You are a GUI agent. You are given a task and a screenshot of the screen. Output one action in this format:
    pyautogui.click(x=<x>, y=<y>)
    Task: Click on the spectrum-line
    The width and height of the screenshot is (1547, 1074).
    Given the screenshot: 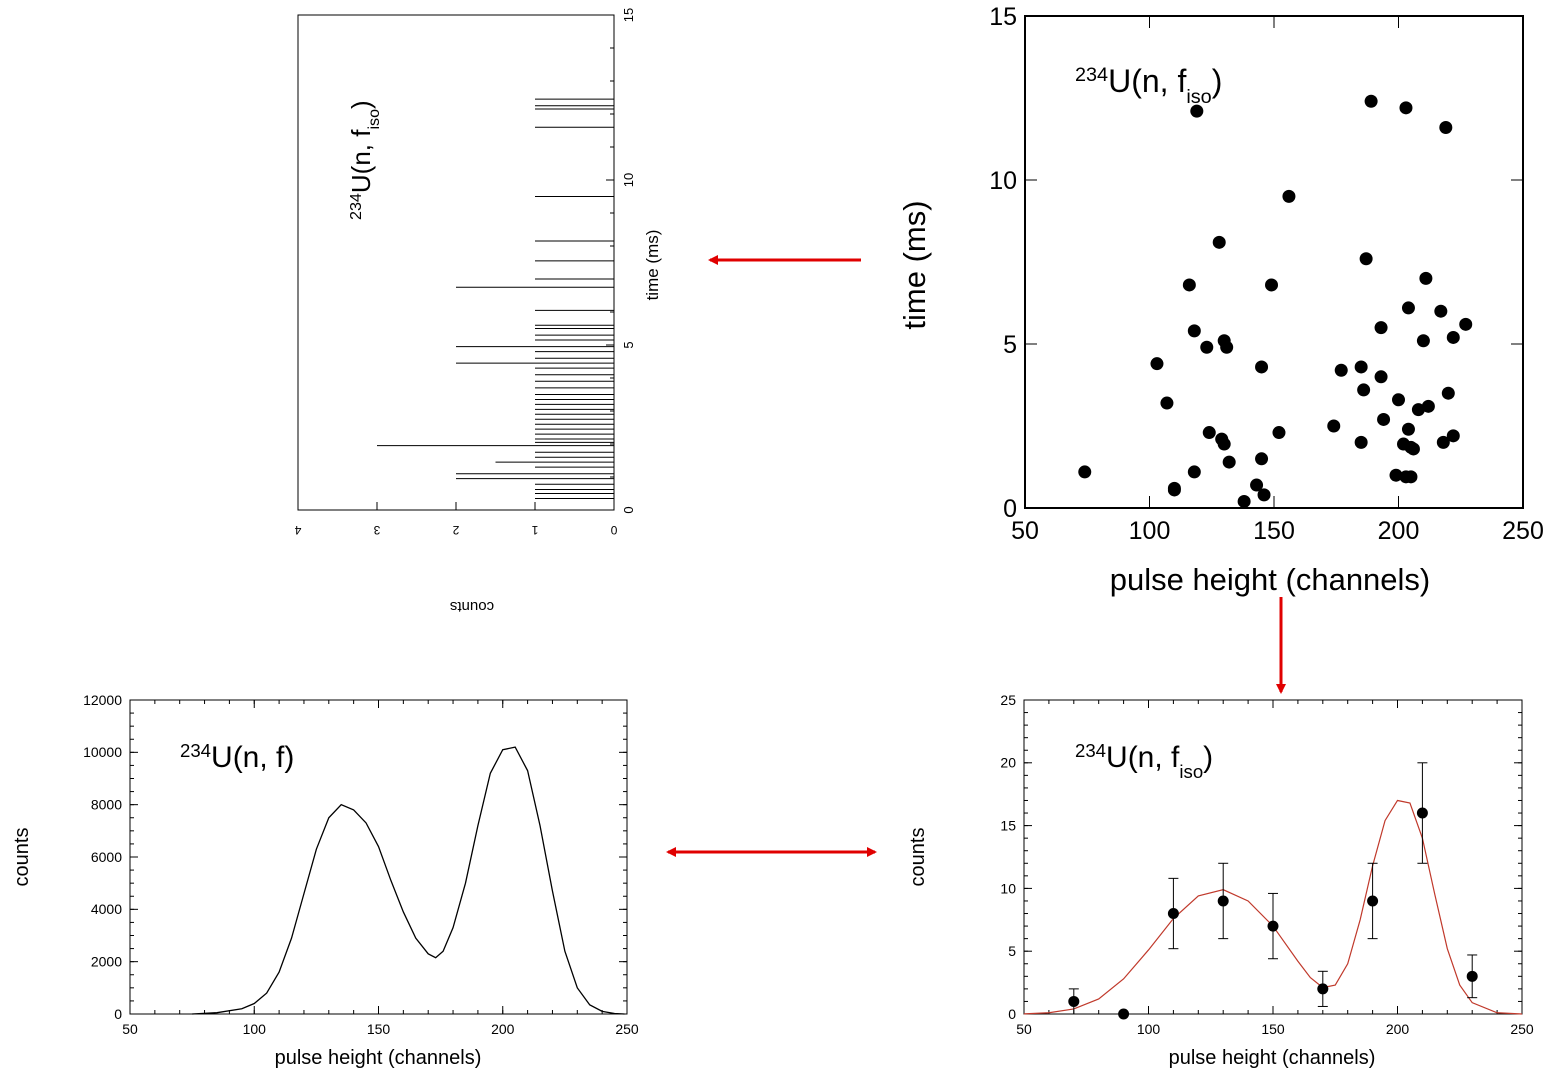 What is the action you would take?
    pyautogui.click(x=408, y=880)
    